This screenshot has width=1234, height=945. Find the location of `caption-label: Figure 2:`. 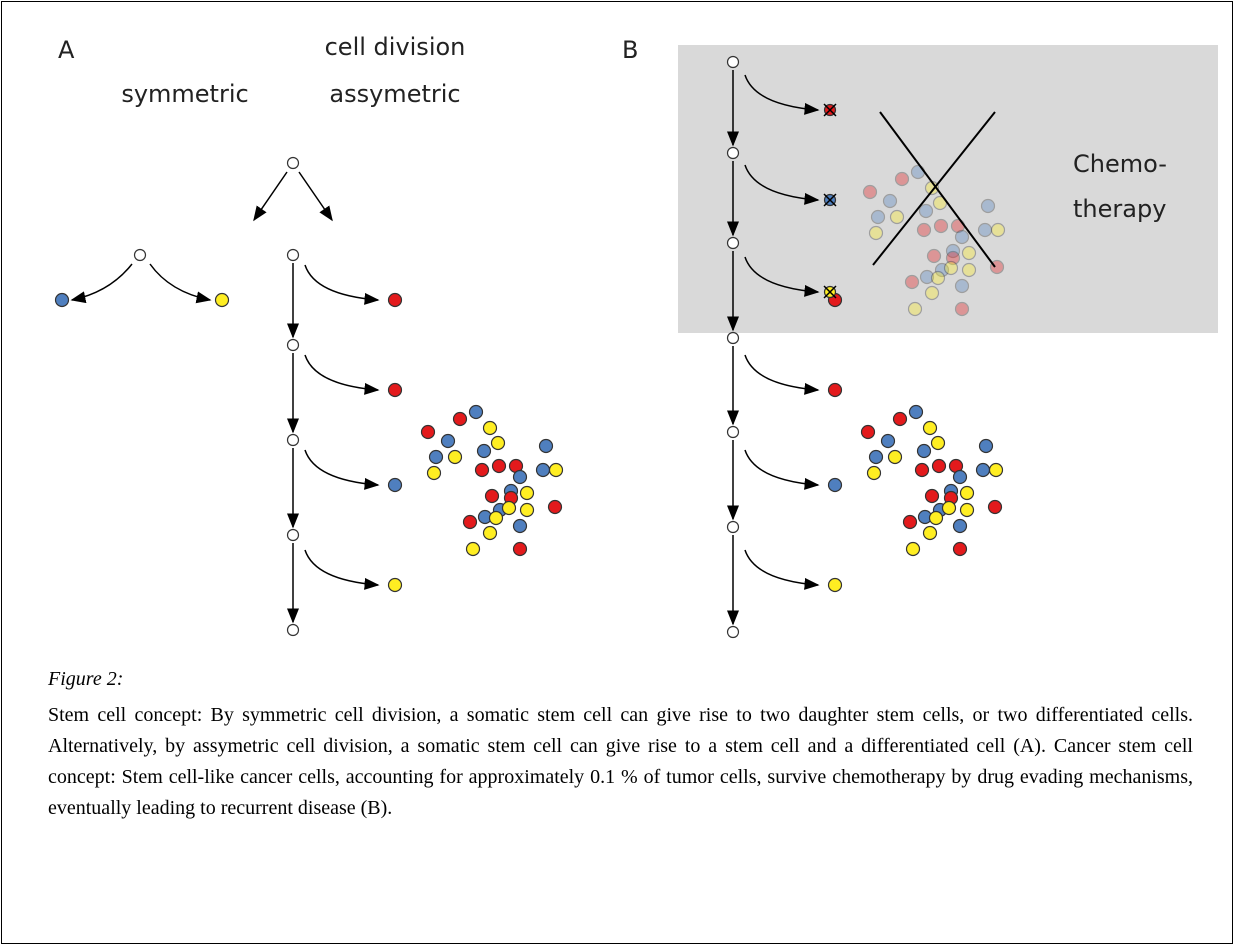

caption-label: Figure 2: is located at coordinates (86, 679).